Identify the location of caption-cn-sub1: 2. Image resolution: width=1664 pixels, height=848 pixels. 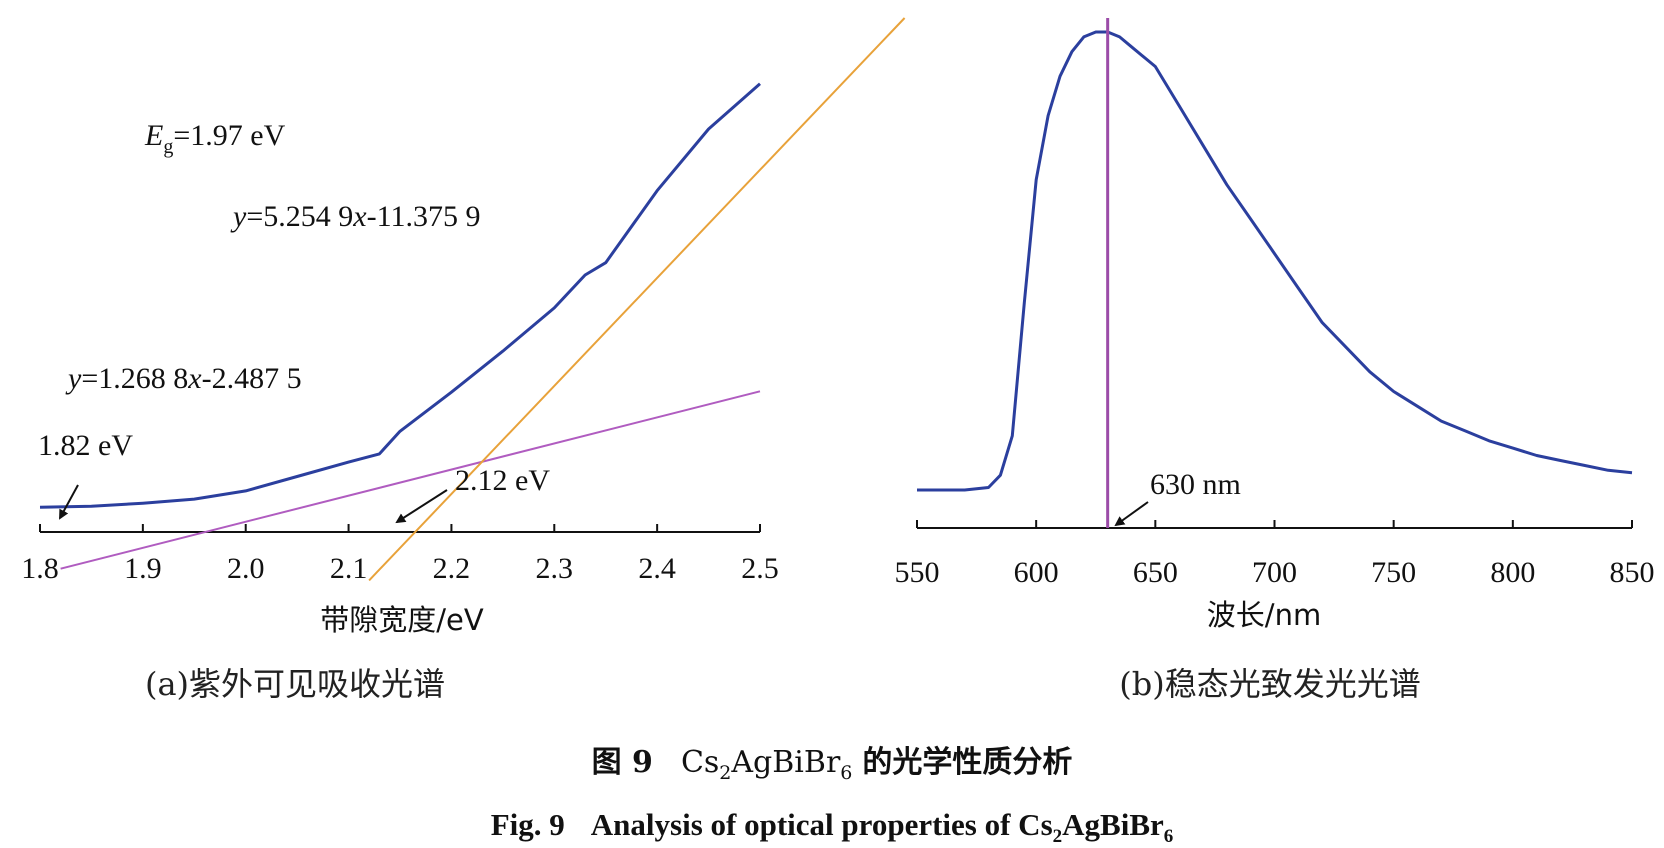
(725, 773).